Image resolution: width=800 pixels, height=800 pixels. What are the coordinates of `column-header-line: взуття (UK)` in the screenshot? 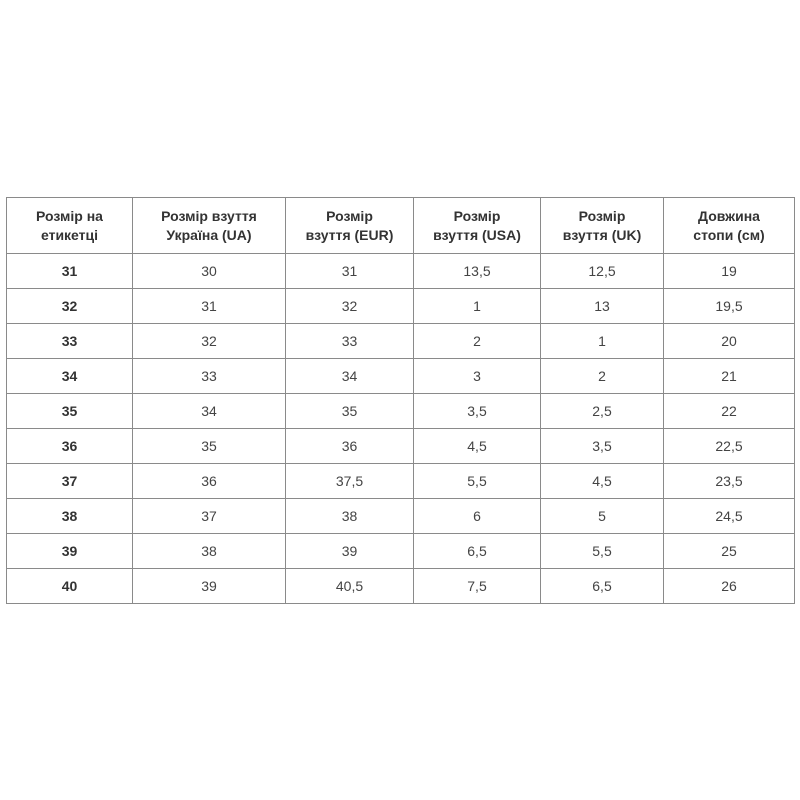 It's located at (602, 234).